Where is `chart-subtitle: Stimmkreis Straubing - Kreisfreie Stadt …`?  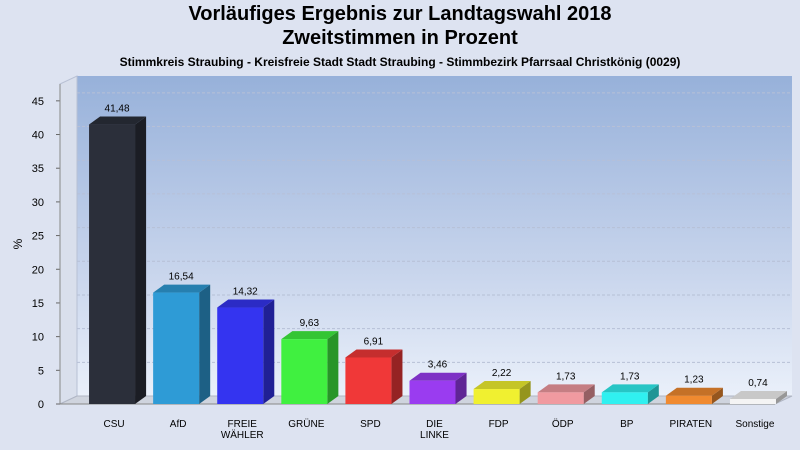 chart-subtitle: Stimmkreis Straubing - Kreisfreie Stadt … is located at coordinates (400, 62).